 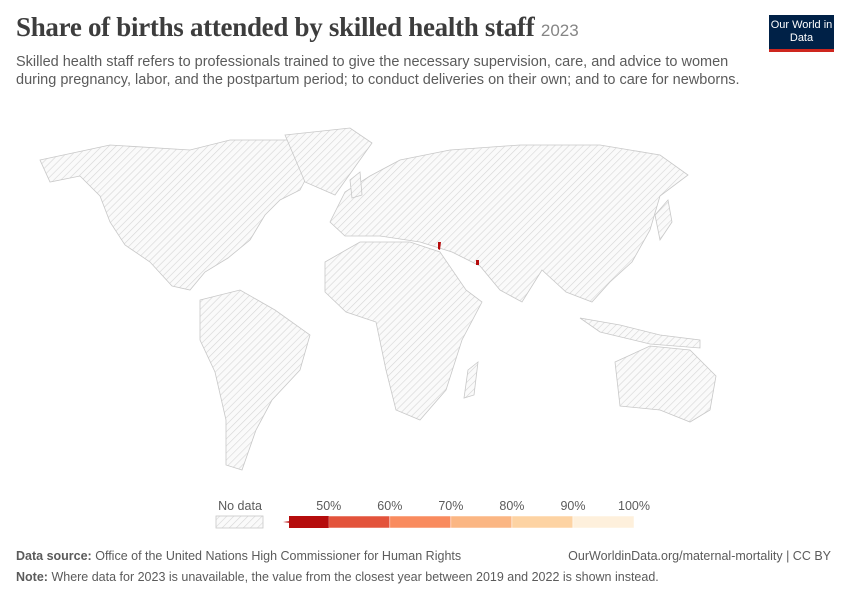 What do you see at coordinates (32, 577) in the screenshot?
I see `note-label: Note:` at bounding box center [32, 577].